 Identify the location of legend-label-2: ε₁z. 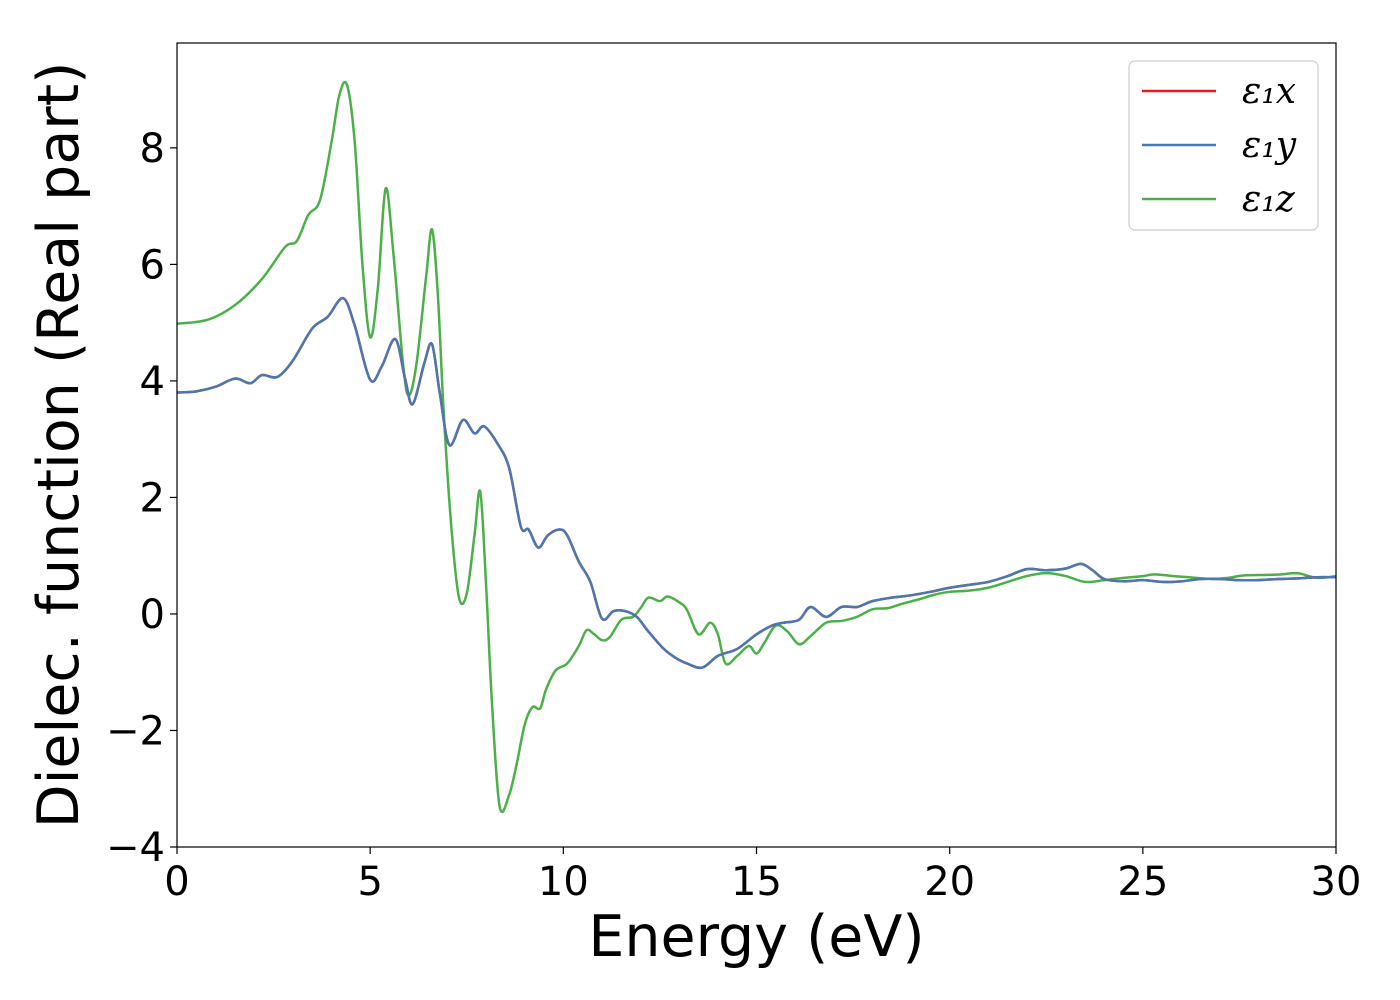
(1269, 199).